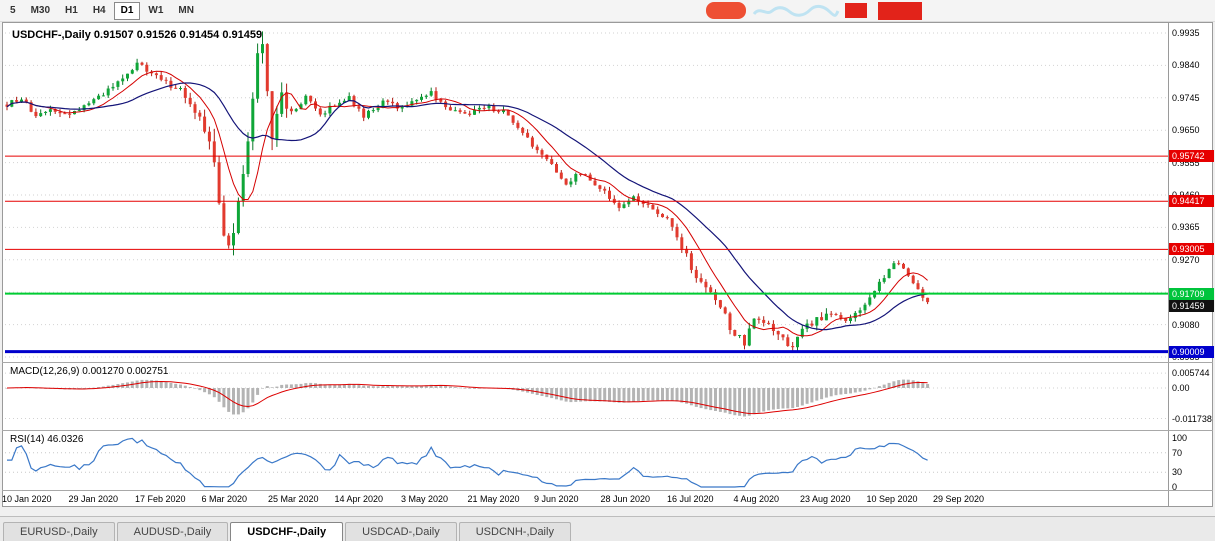 The image size is (1215, 541). What do you see at coordinates (825, 499) in the screenshot?
I see `date-tick-label: 23 Aug 2020` at bounding box center [825, 499].